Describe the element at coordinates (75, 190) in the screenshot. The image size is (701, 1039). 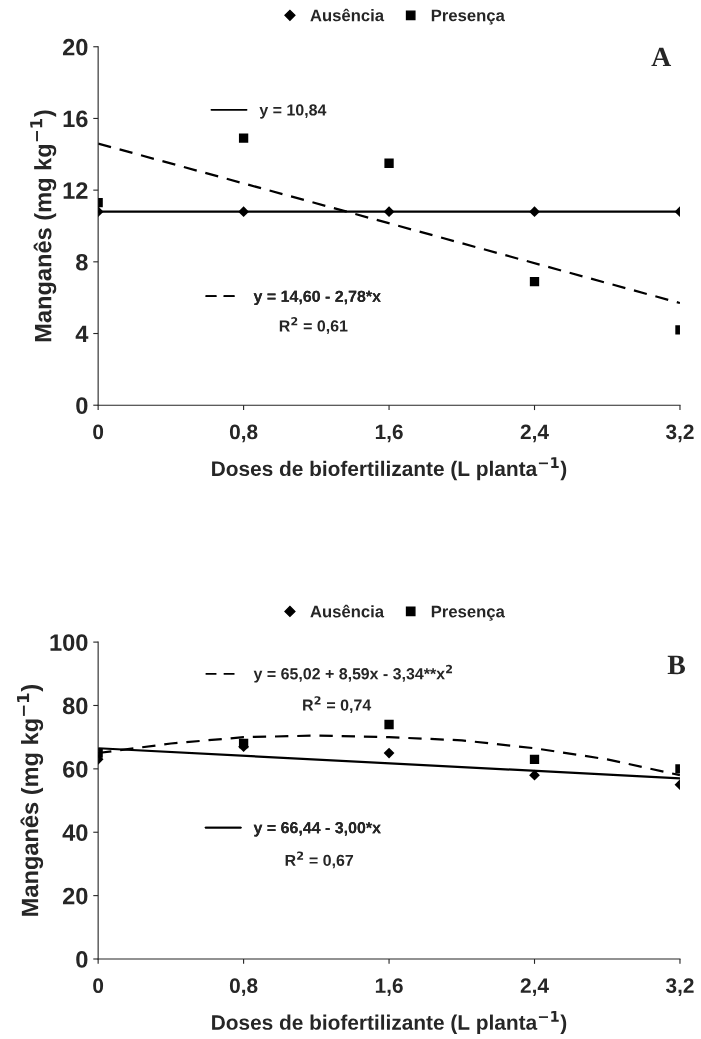
I see `y-tick-label: 12` at that location.